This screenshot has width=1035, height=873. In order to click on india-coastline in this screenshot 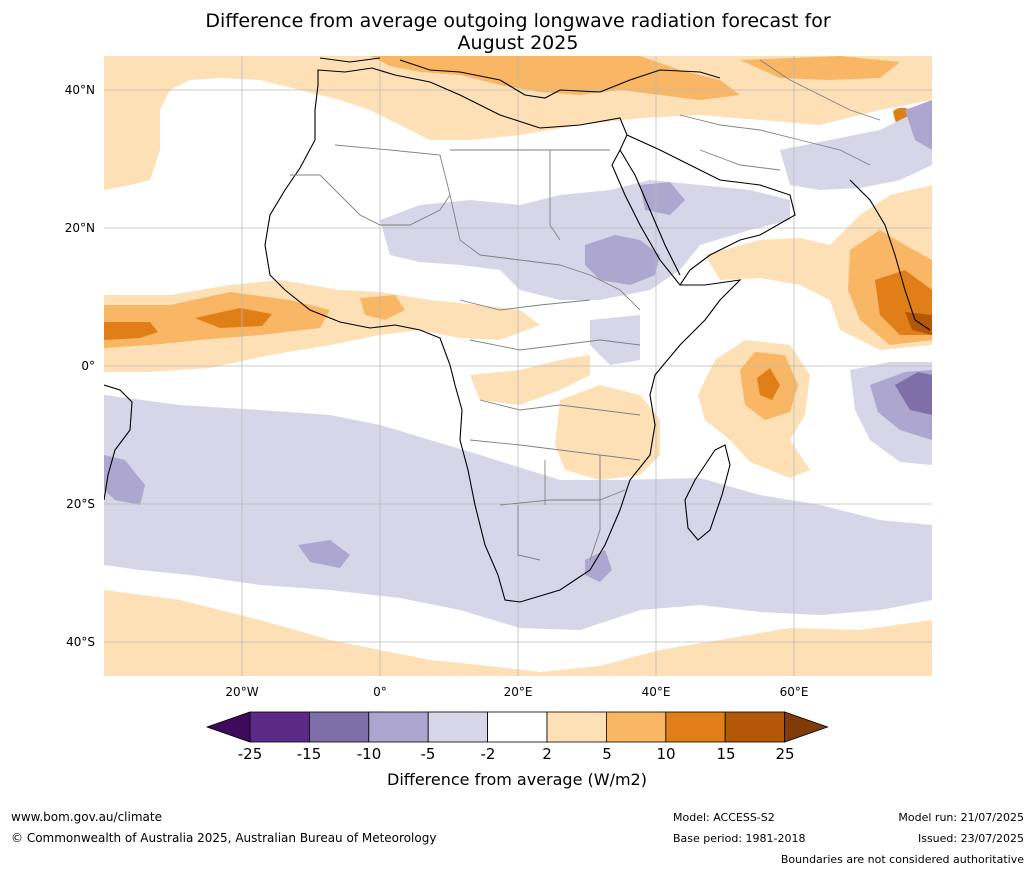, I will do `click(890, 255)`.